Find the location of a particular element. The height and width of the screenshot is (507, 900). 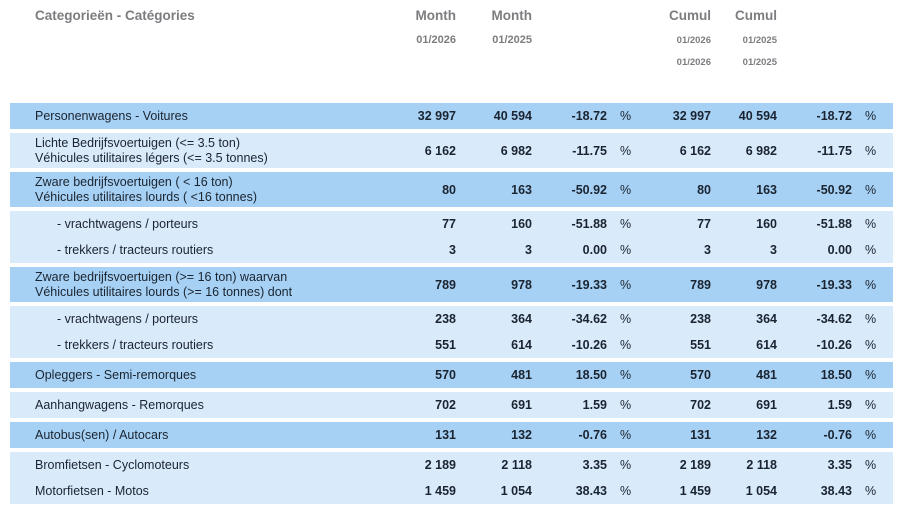

month-2025-column-header: Month 01/2025 is located at coordinates (494, 49).